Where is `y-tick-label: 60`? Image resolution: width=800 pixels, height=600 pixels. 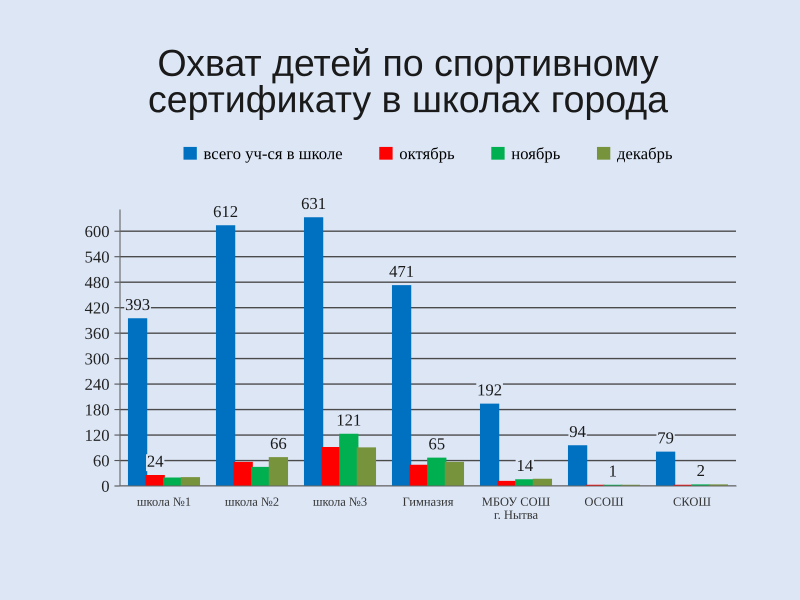
y-tick-label: 60 is located at coordinates (101, 460).